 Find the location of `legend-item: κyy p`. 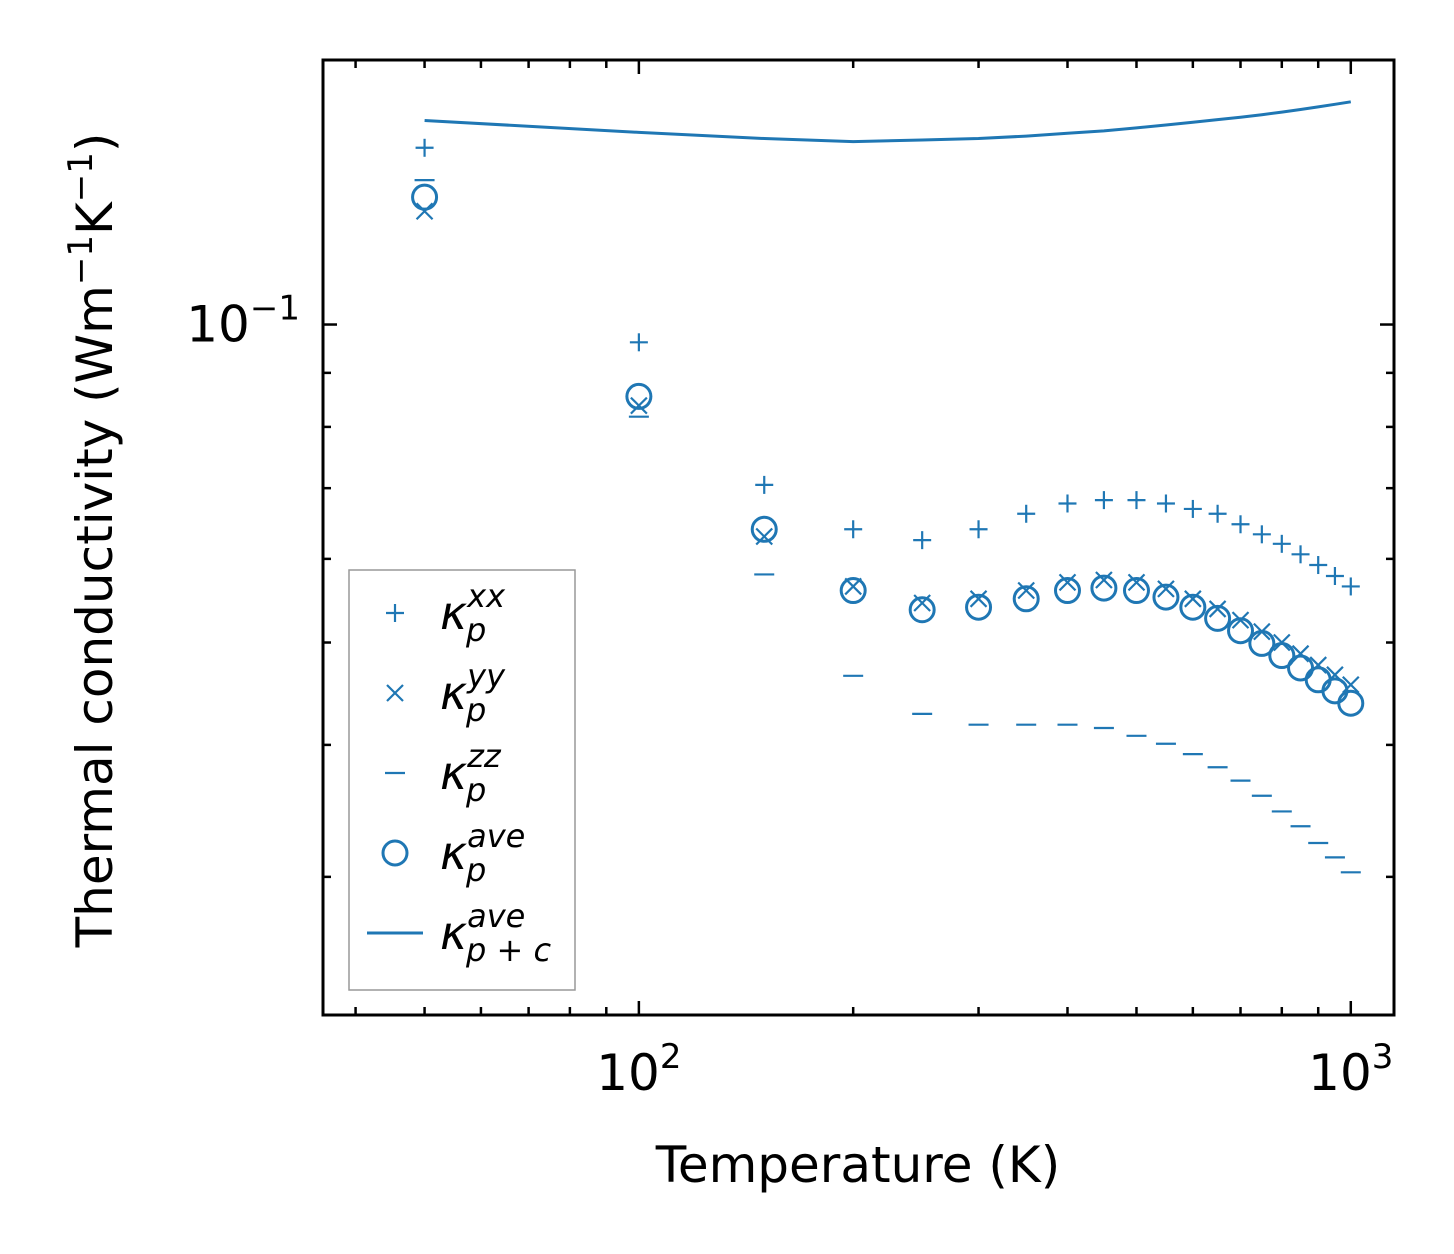

legend-item: κyy p is located at coordinates (446, 693).